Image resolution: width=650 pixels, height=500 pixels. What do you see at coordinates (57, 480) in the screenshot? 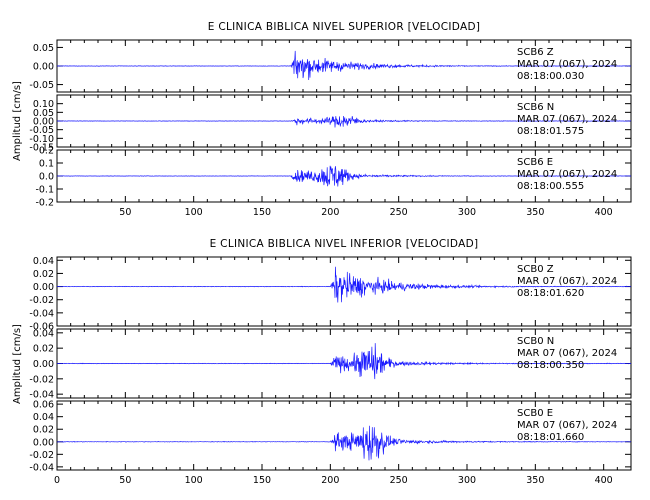
I see `x-tick-label: 0` at bounding box center [57, 480].